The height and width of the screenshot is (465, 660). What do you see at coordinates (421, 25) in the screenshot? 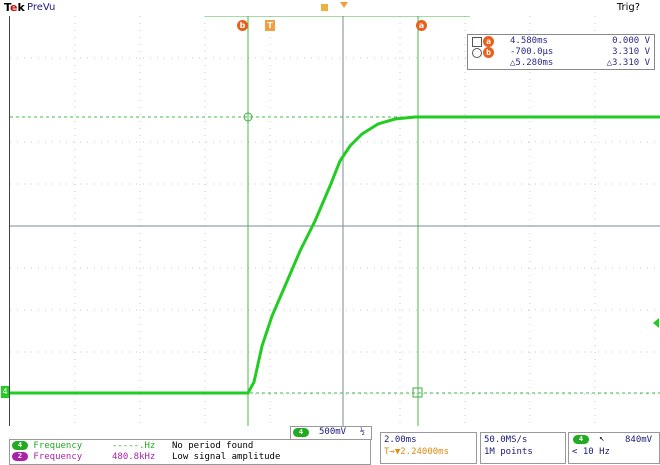
I see `cursor-a-label: a` at bounding box center [421, 25].